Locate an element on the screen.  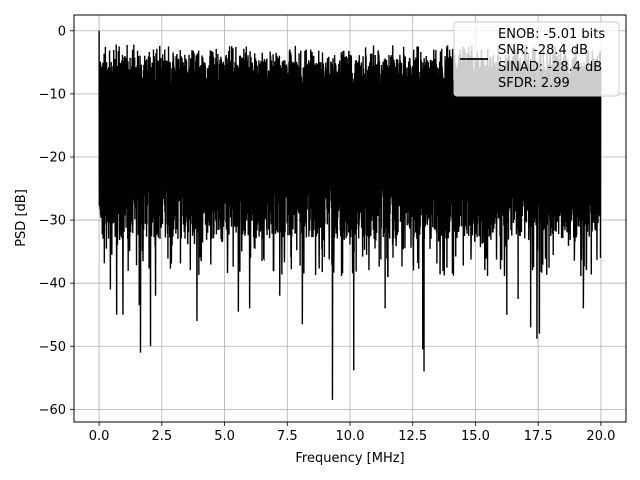
y-axis-ticks: 0 −10 −20 −30 −40 −50 −60 is located at coordinates (56, 221).